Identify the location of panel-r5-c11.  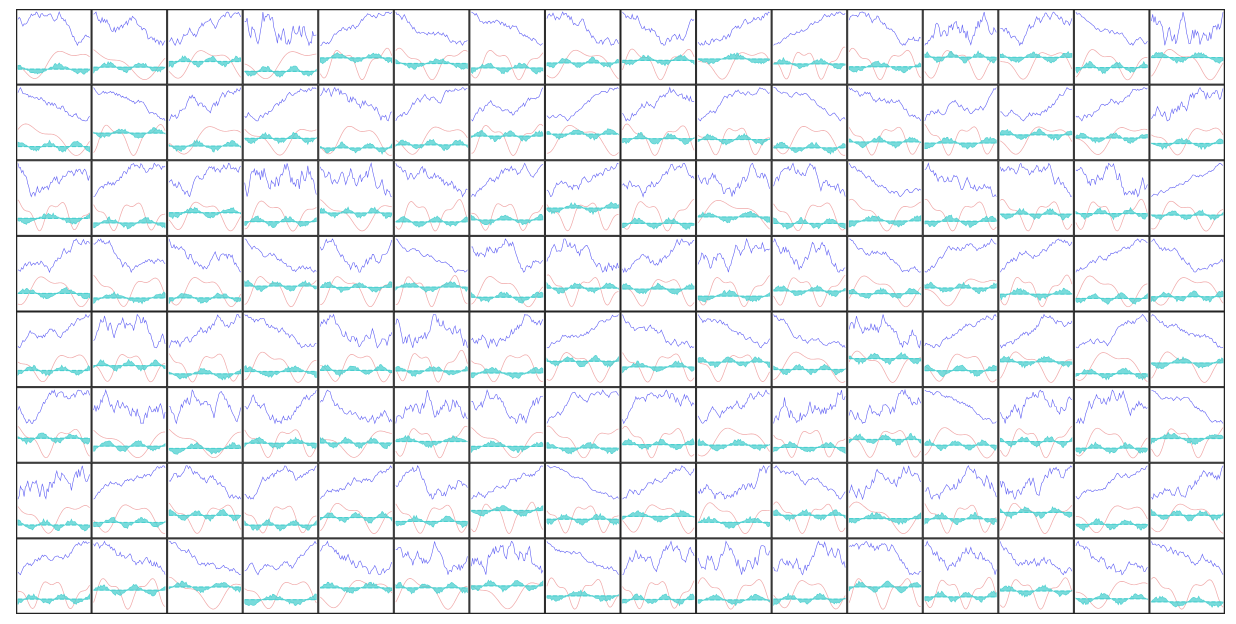
(885, 425).